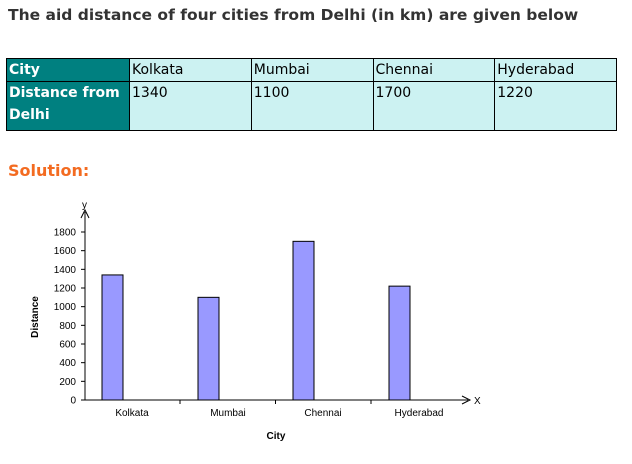  What do you see at coordinates (466, 400) in the screenshot?
I see `x-axis-arrow` at bounding box center [466, 400].